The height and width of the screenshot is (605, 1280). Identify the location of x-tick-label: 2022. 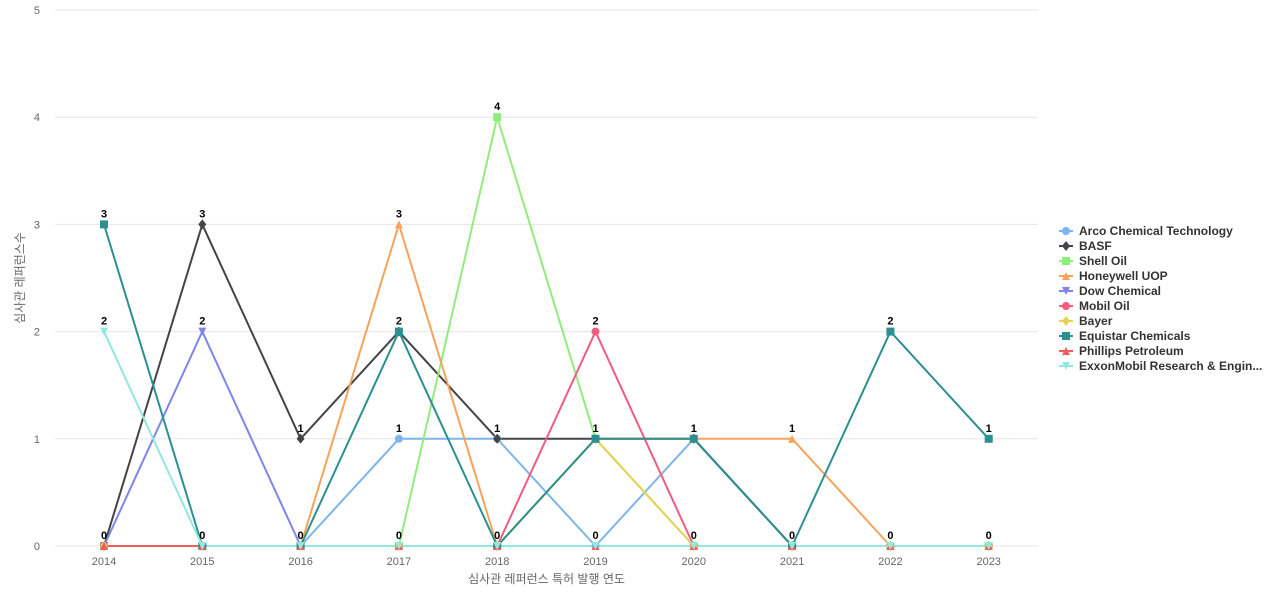
(890, 562).